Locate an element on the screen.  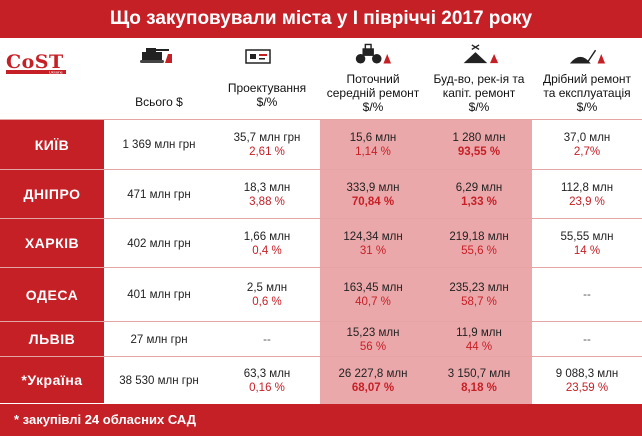
tank-icon is located at coordinates (157, 54).